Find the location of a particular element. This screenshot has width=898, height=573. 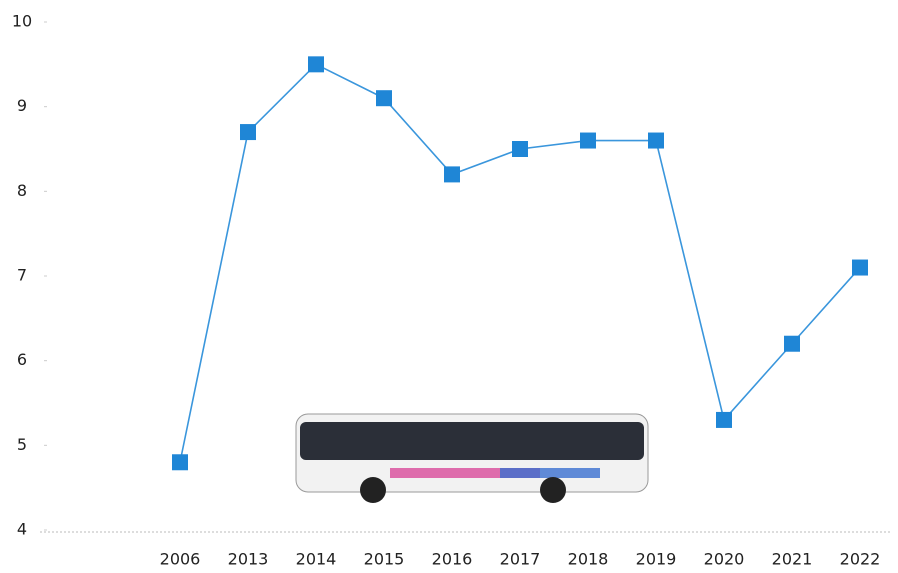

bus-windows is located at coordinates (472, 441).